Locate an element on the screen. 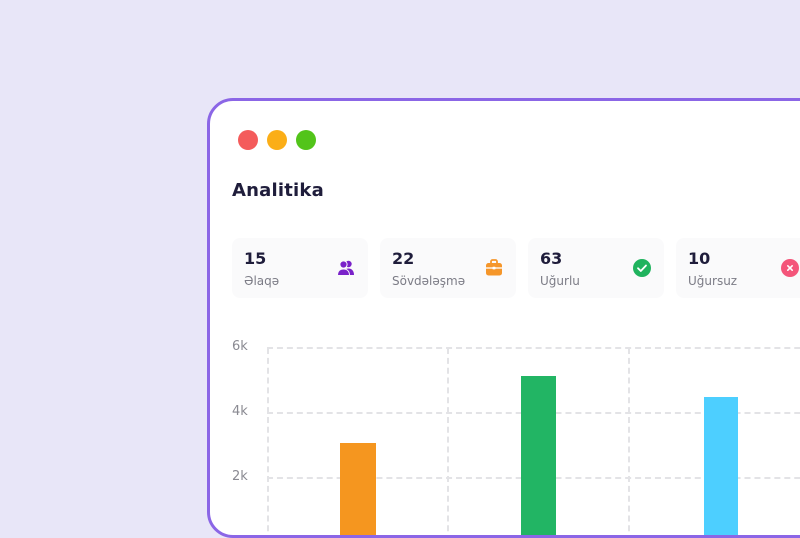 The width and height of the screenshot is (800, 538). y-tick-label: 4k is located at coordinates (240, 411).